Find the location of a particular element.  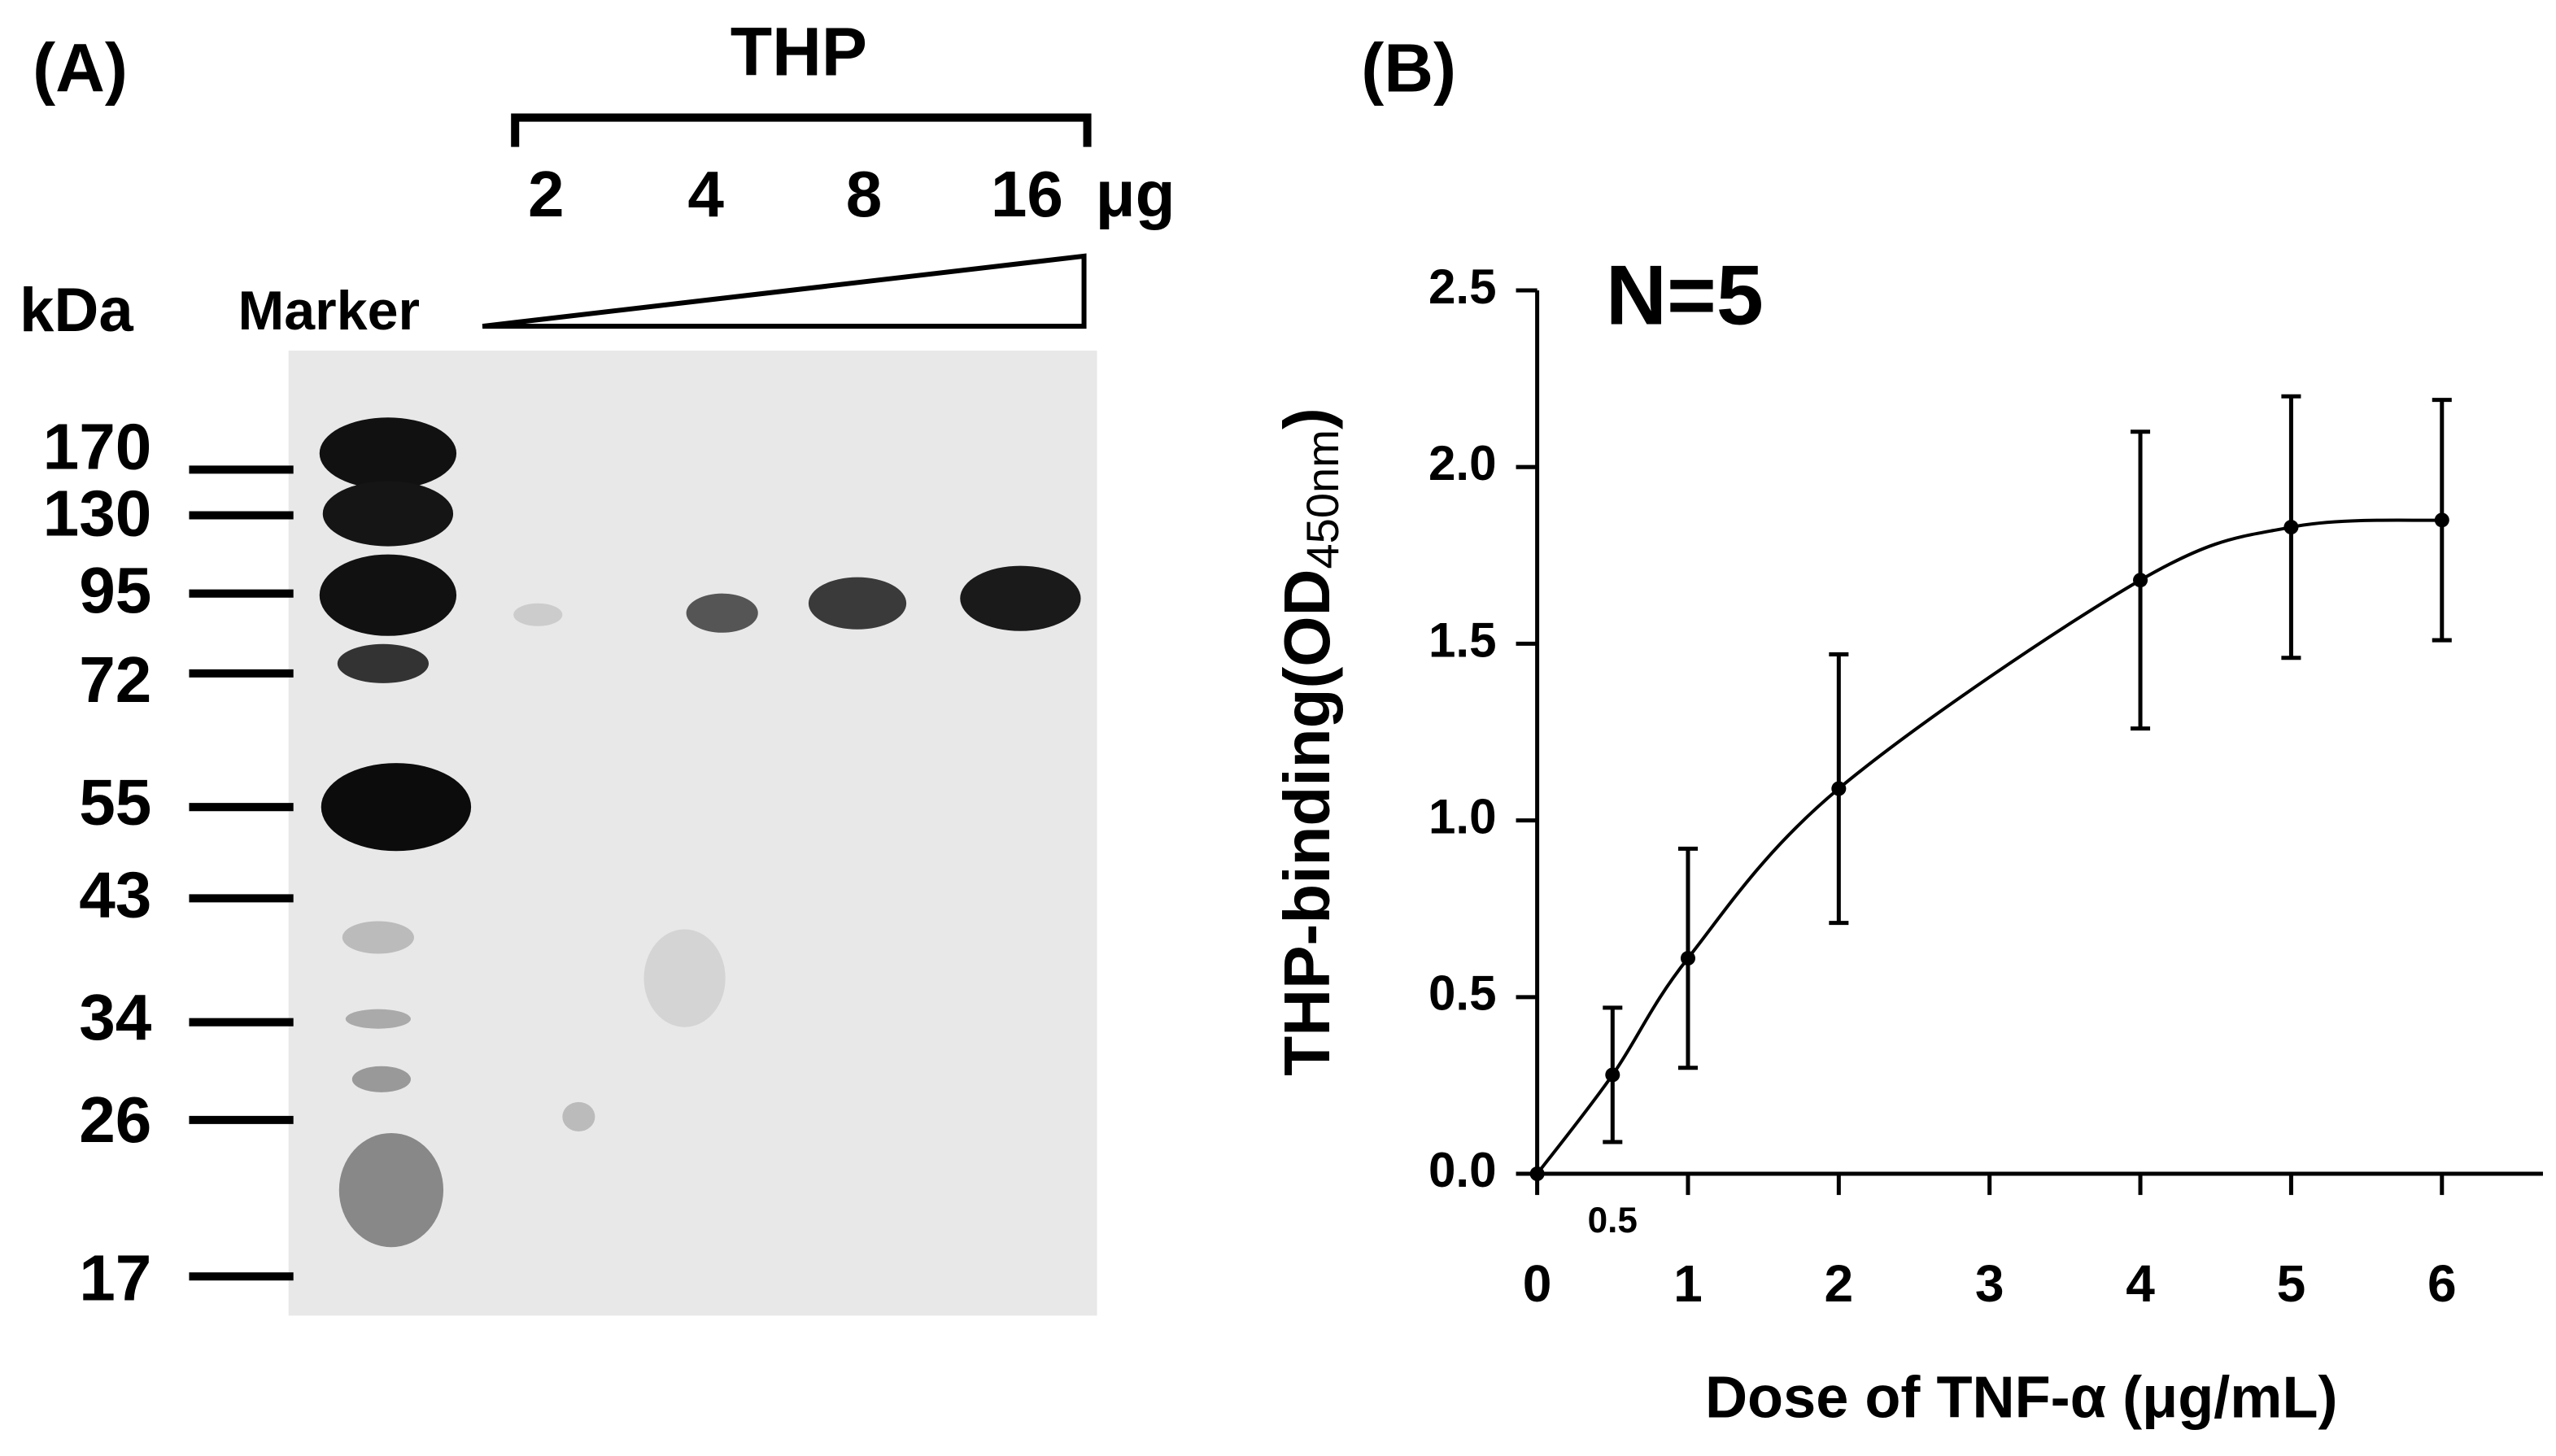

y-tick-label: 1.5 is located at coordinates (1463, 640).